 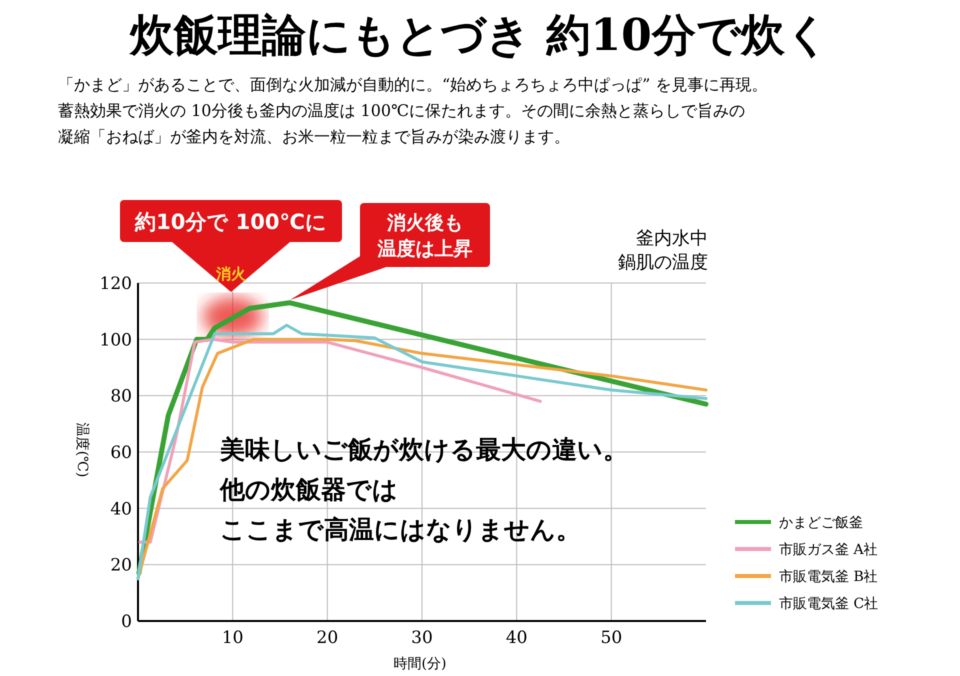 What do you see at coordinates (116, 284) in the screenshot?
I see `y-tick-label: 120` at bounding box center [116, 284].